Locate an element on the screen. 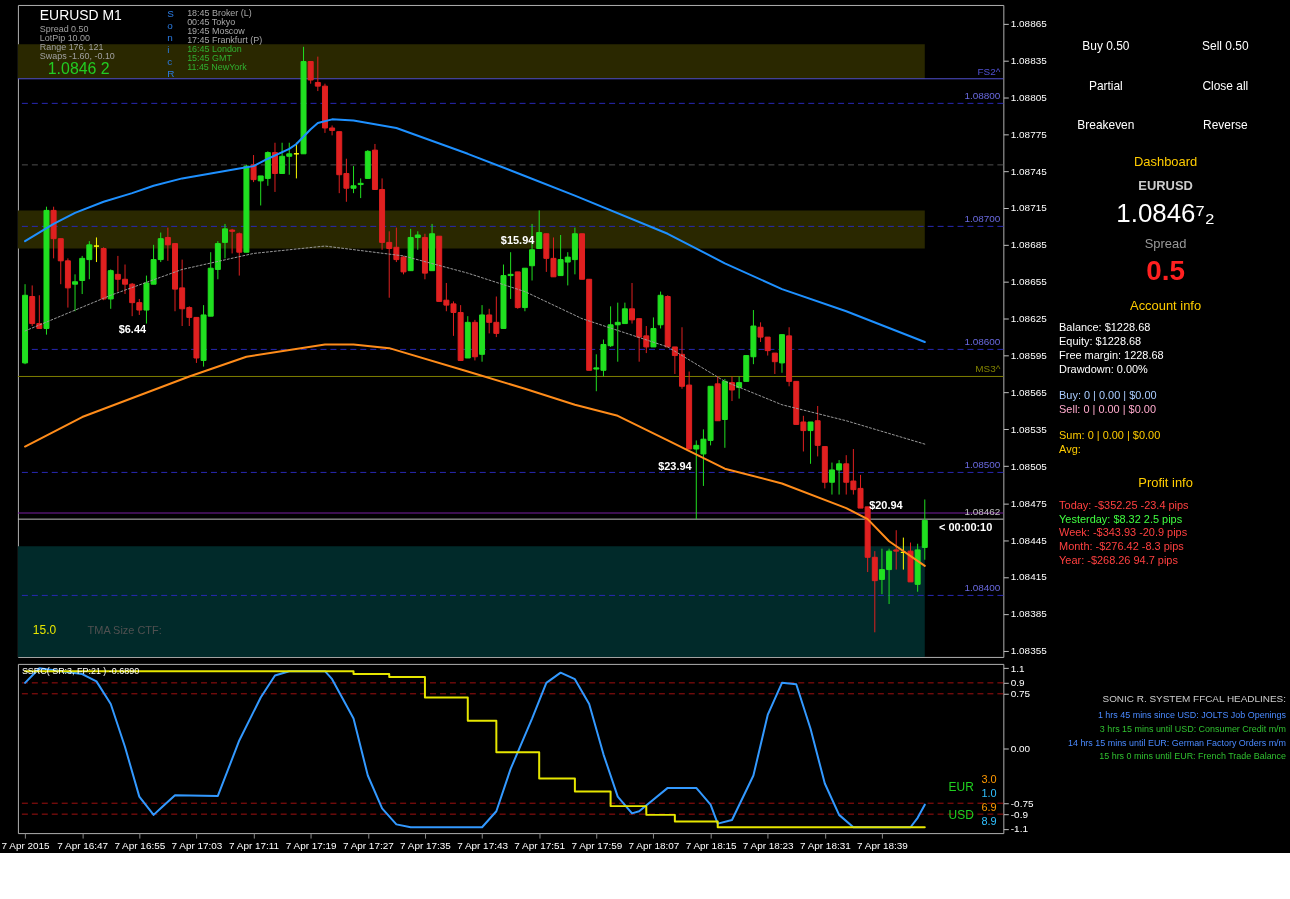  y-tick-label: 1.08385 is located at coordinates (1029, 614).